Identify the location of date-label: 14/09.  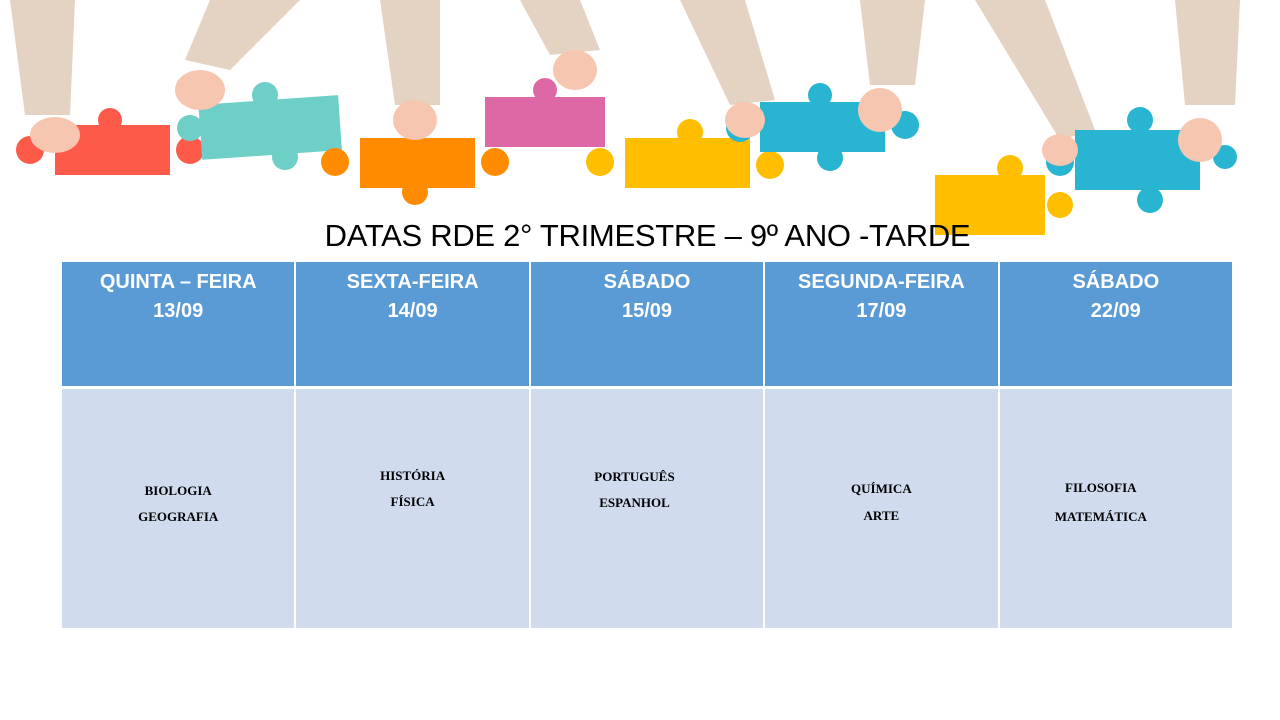
(412, 311).